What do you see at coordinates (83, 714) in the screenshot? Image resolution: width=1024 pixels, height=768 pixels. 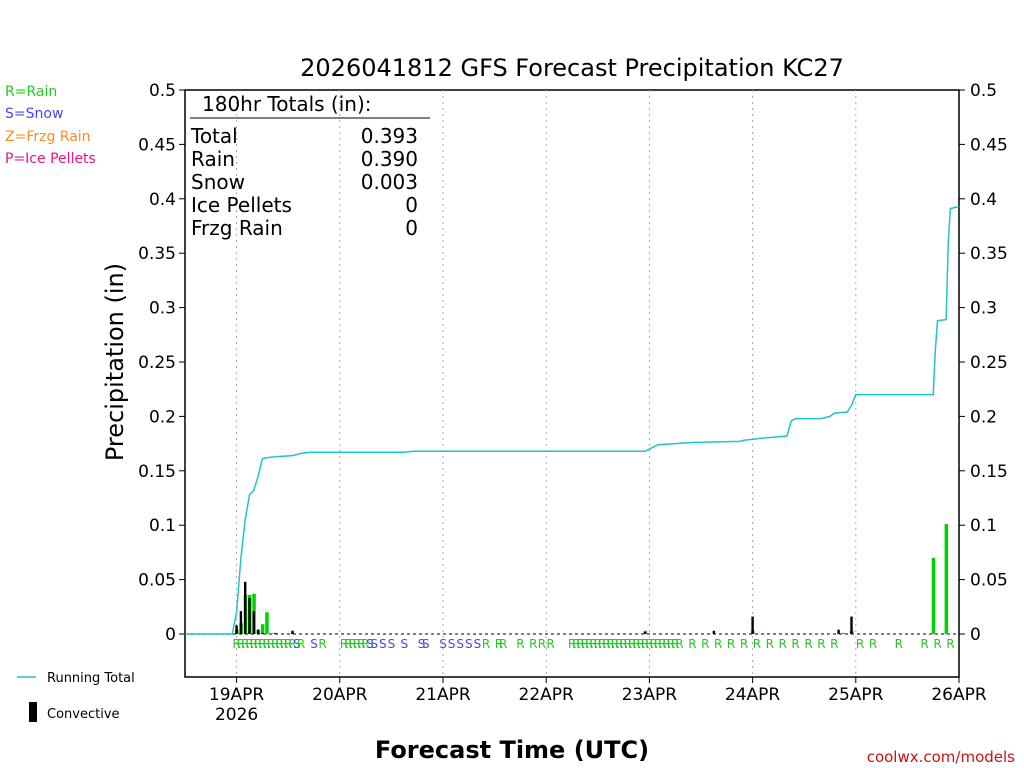 I see `convective-legend-label: Convective` at bounding box center [83, 714].